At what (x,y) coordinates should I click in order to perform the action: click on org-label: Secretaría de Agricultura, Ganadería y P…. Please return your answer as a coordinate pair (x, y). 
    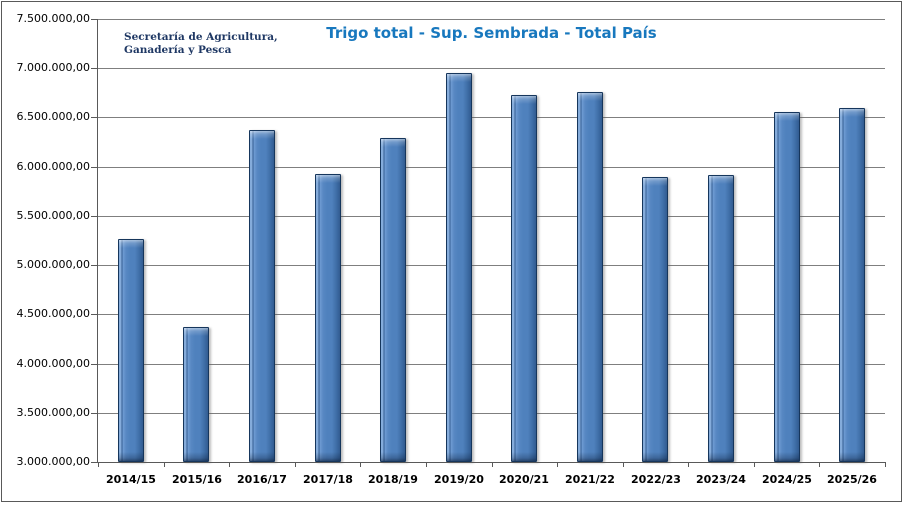
    Looking at the image, I should click on (201, 44).